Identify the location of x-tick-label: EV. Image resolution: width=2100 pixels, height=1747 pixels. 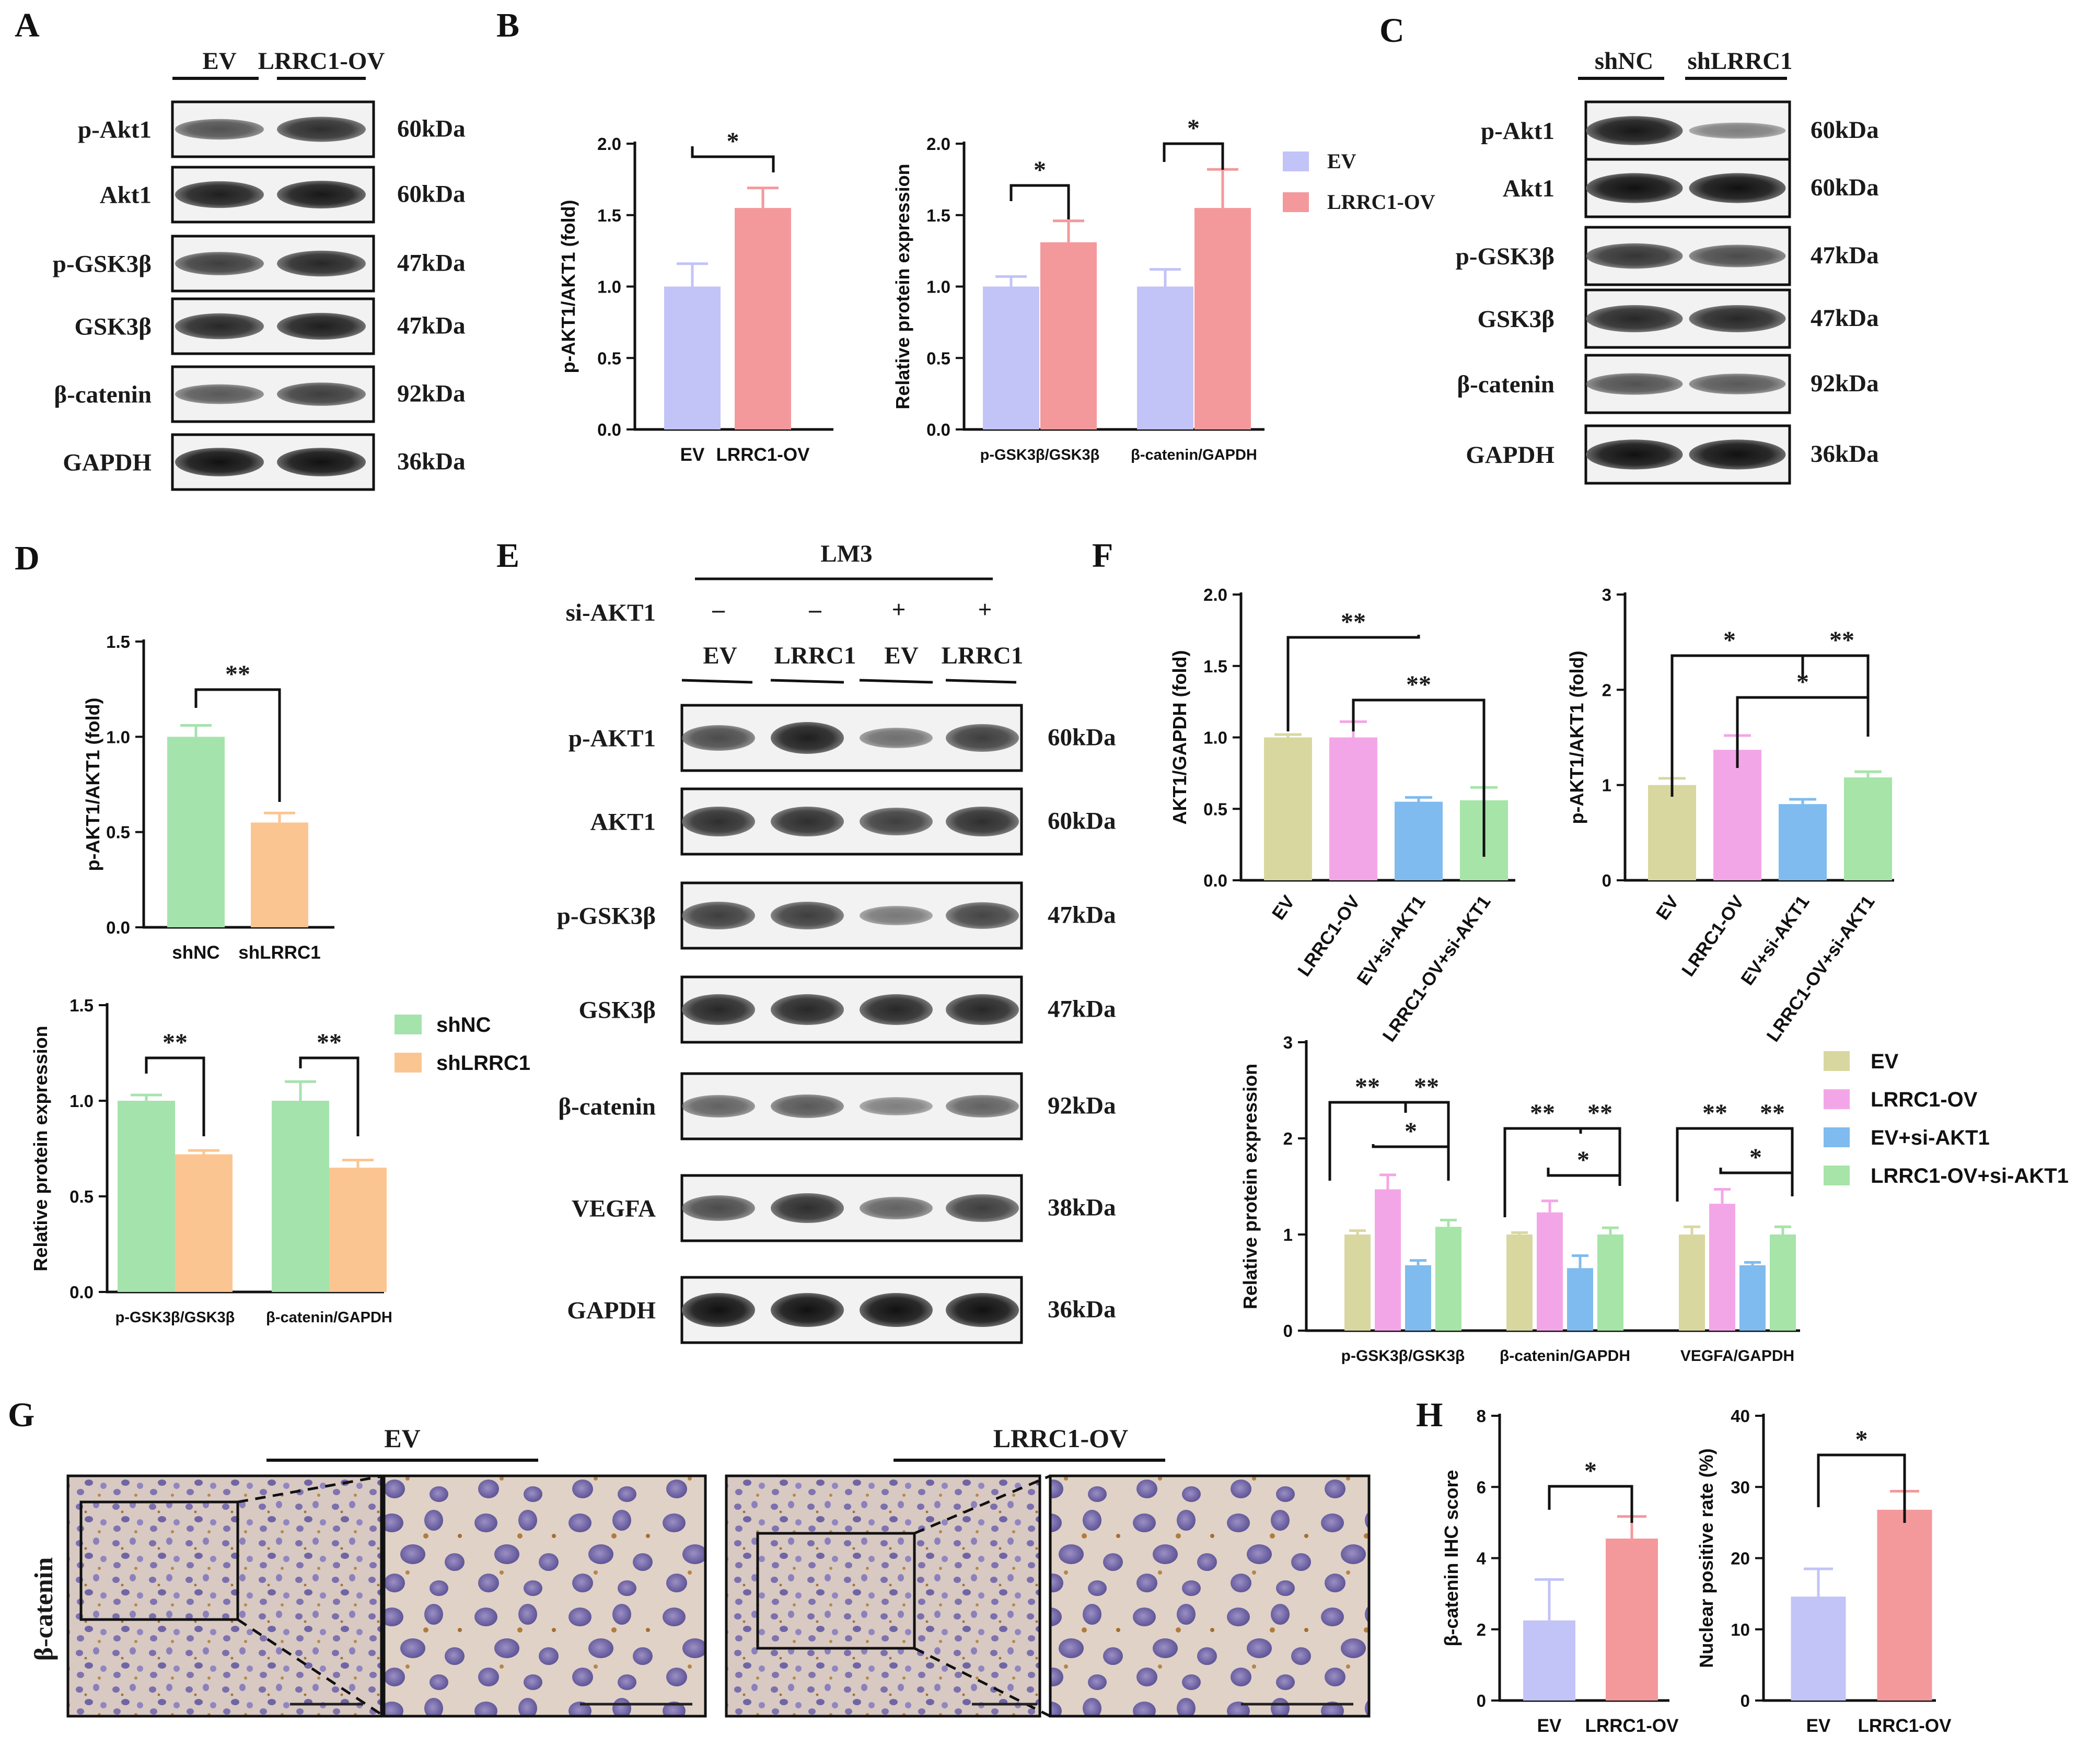
(1283, 908).